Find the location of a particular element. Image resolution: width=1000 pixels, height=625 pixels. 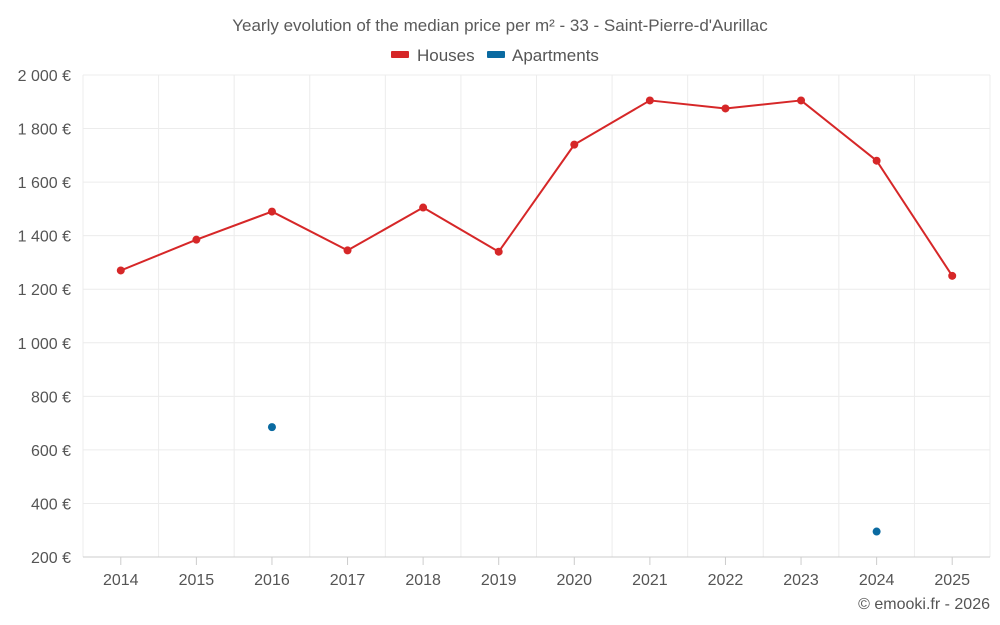

x-tick-label: 2019 is located at coordinates (499, 580).